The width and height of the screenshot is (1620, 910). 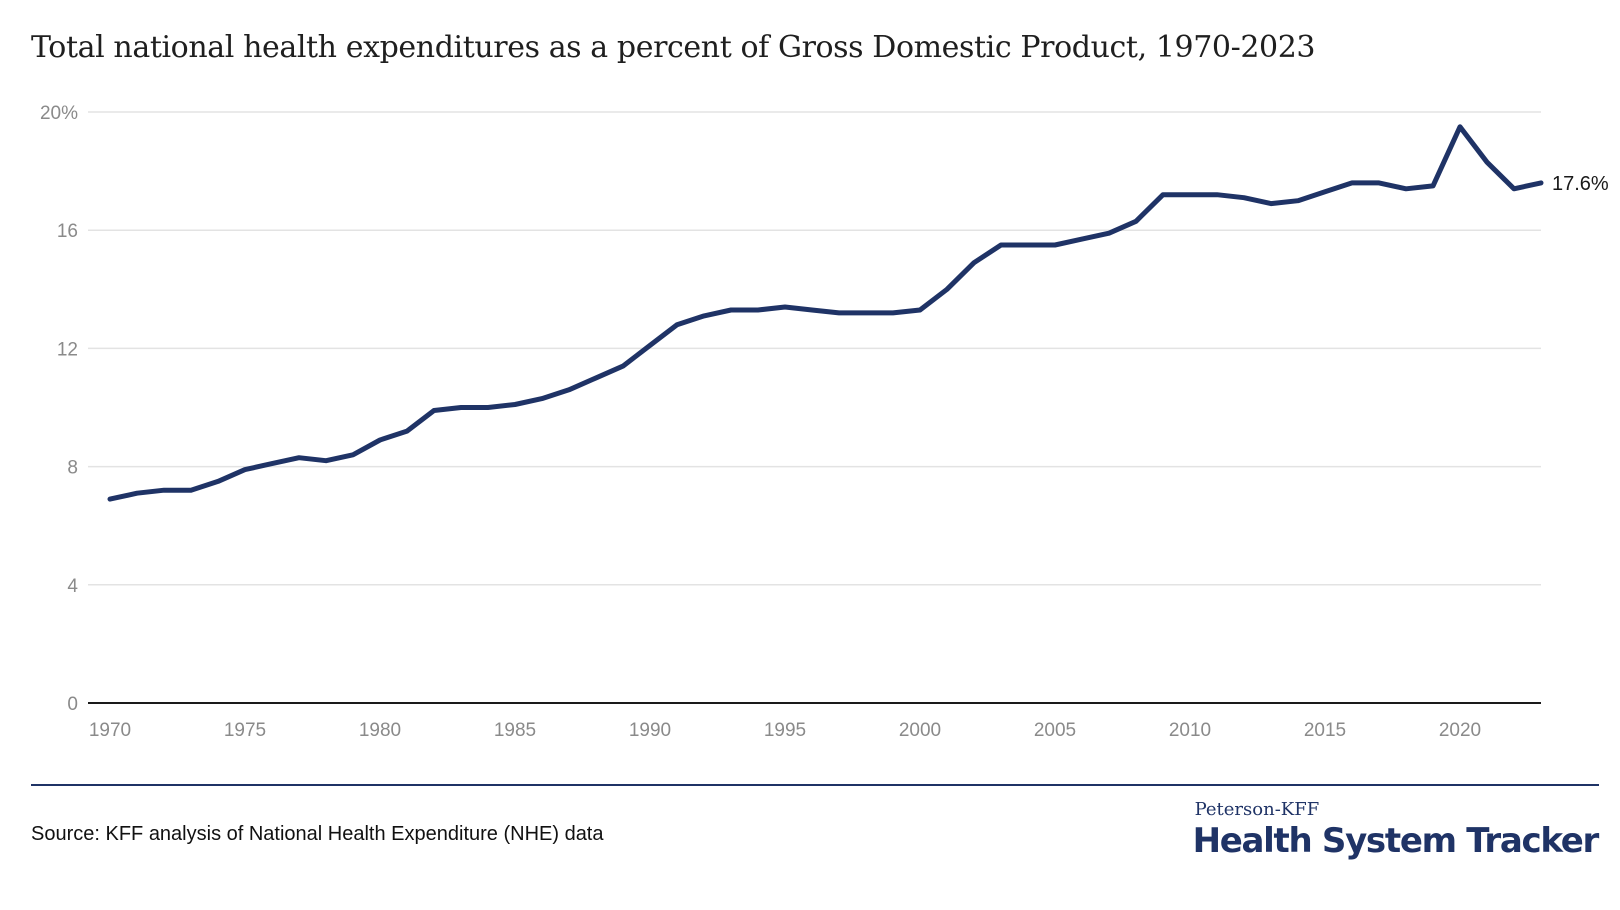 I want to click on x-tick-label: 2015, so click(x=1325, y=730).